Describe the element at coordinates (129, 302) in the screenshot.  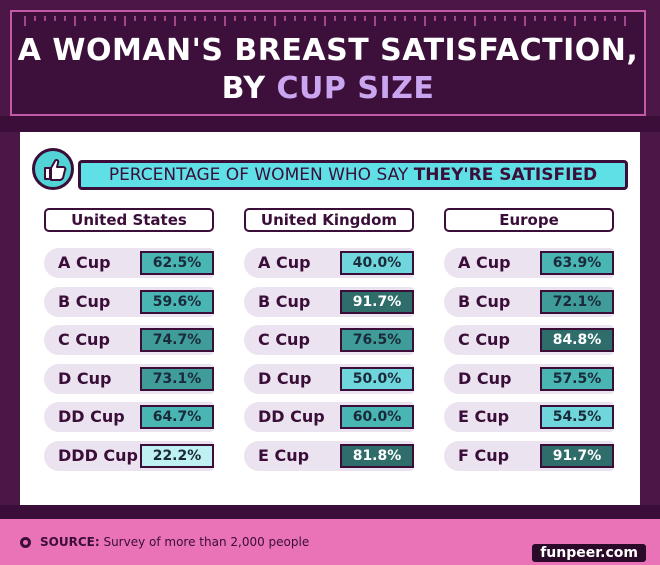
I see `table-row: B Cup 59.6%` at that location.